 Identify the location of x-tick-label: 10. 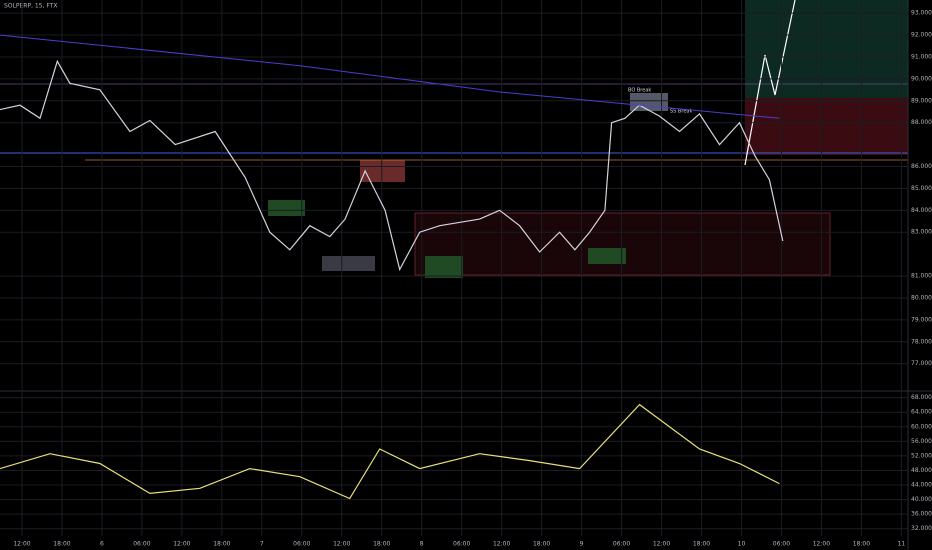
(742, 544).